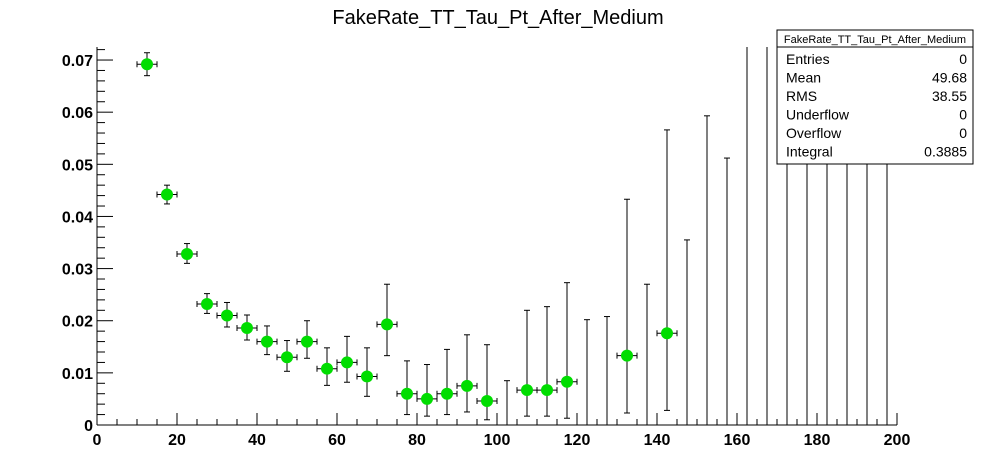 Image resolution: width=996 pixels, height=472 pixels. What do you see at coordinates (337, 440) in the screenshot?
I see `x-tick-label: 60` at bounding box center [337, 440].